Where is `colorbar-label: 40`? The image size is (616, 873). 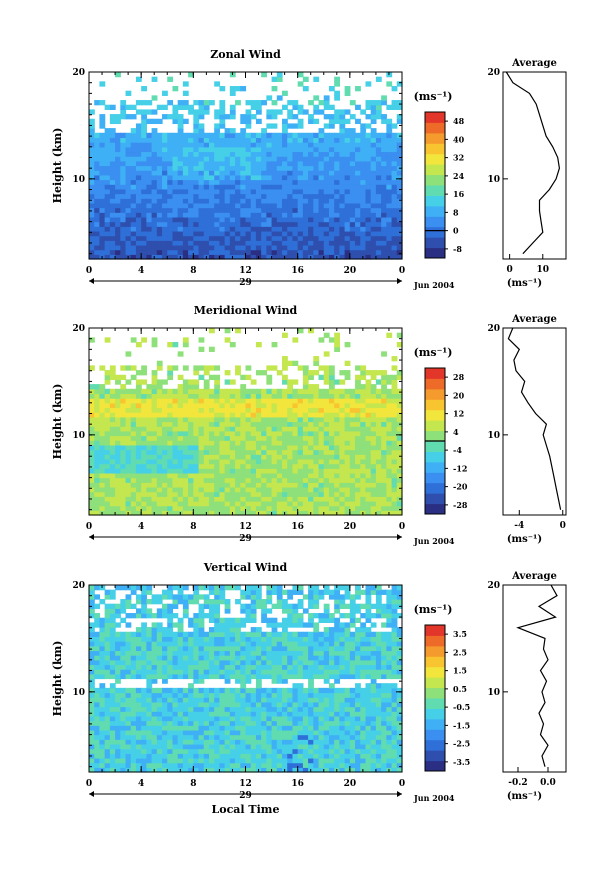
colorbar-label: 40 is located at coordinates (459, 139).